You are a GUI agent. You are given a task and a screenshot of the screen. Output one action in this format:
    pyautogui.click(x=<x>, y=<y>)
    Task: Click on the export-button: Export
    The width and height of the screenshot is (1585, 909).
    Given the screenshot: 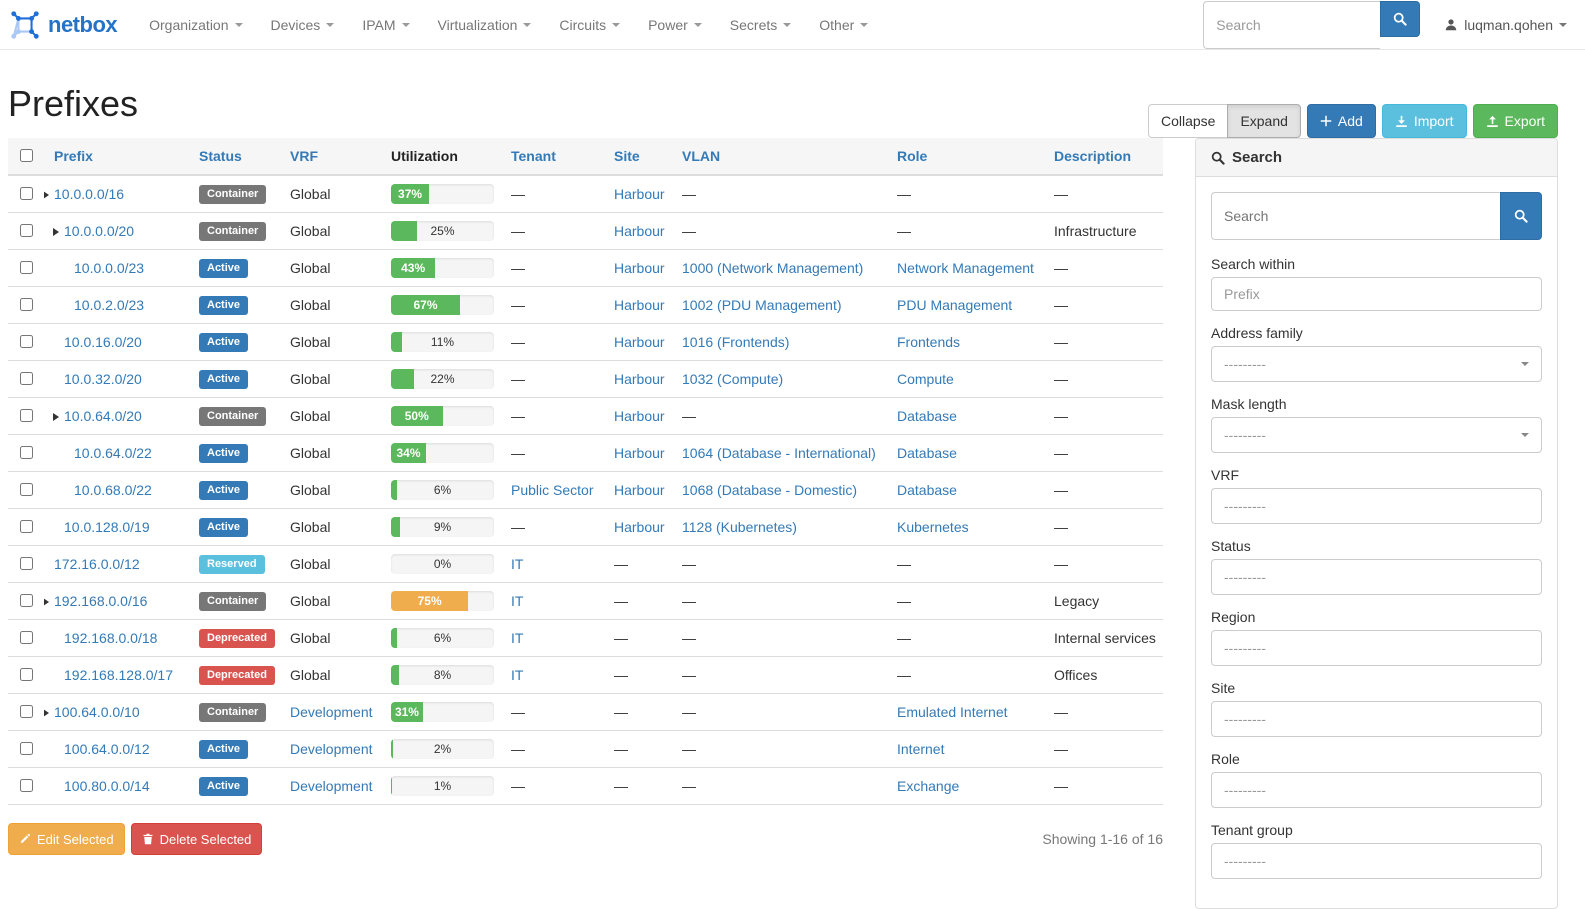 What is the action you would take?
    pyautogui.click(x=1515, y=121)
    